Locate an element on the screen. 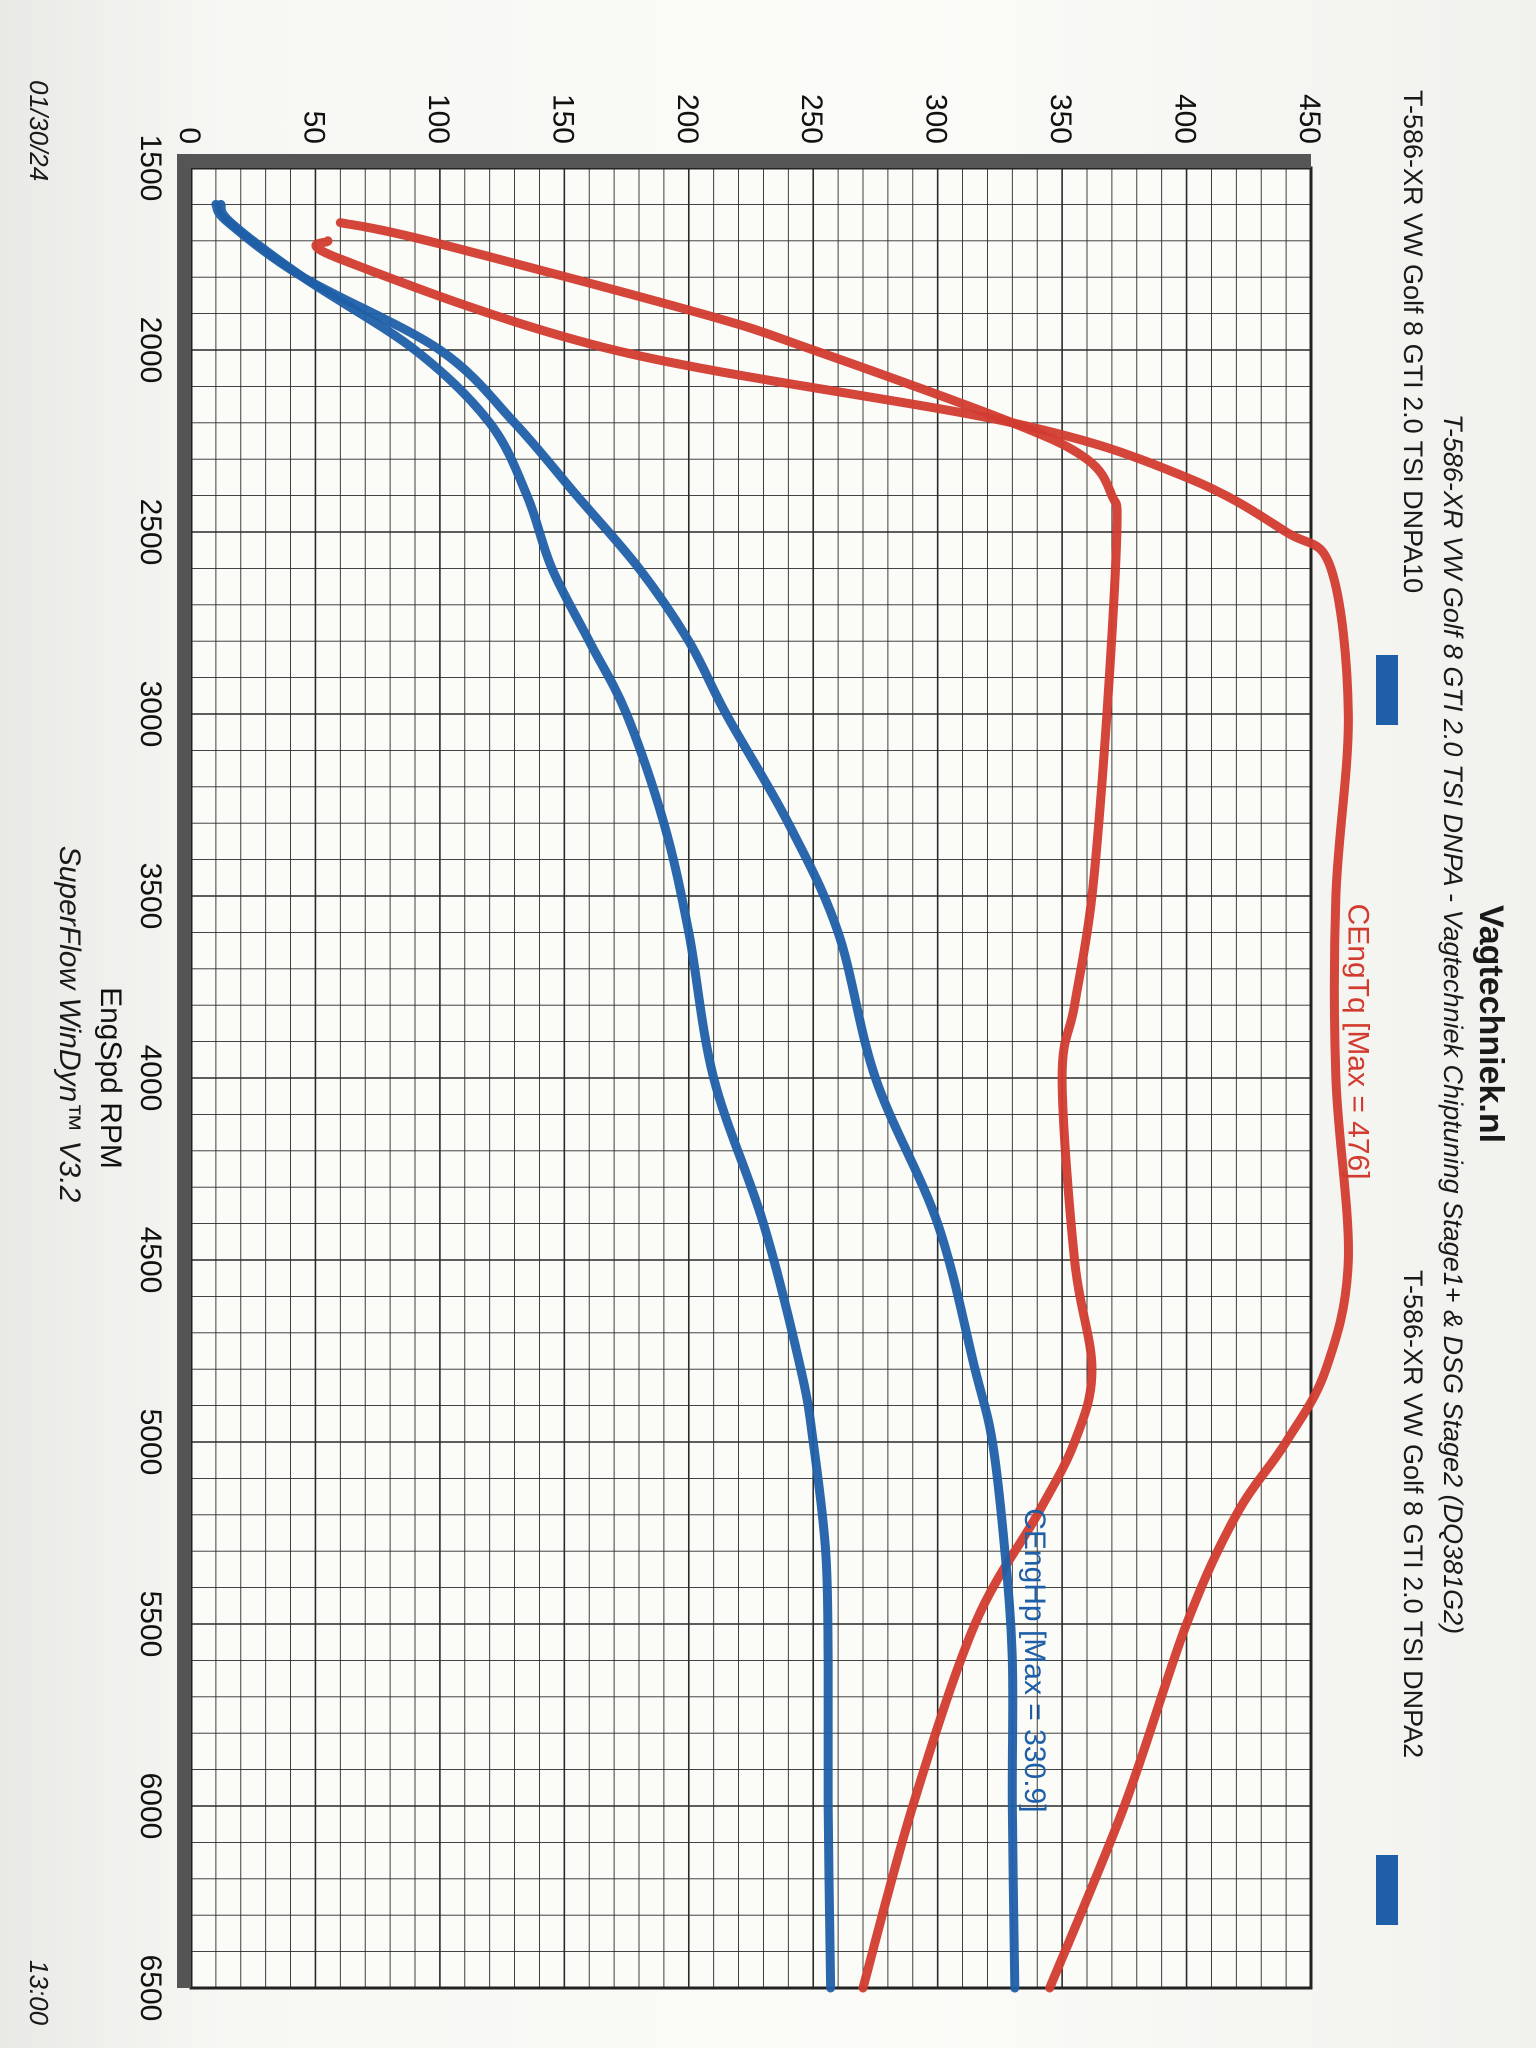  plot-shadow-bottom is located at coordinates (184, 1071).